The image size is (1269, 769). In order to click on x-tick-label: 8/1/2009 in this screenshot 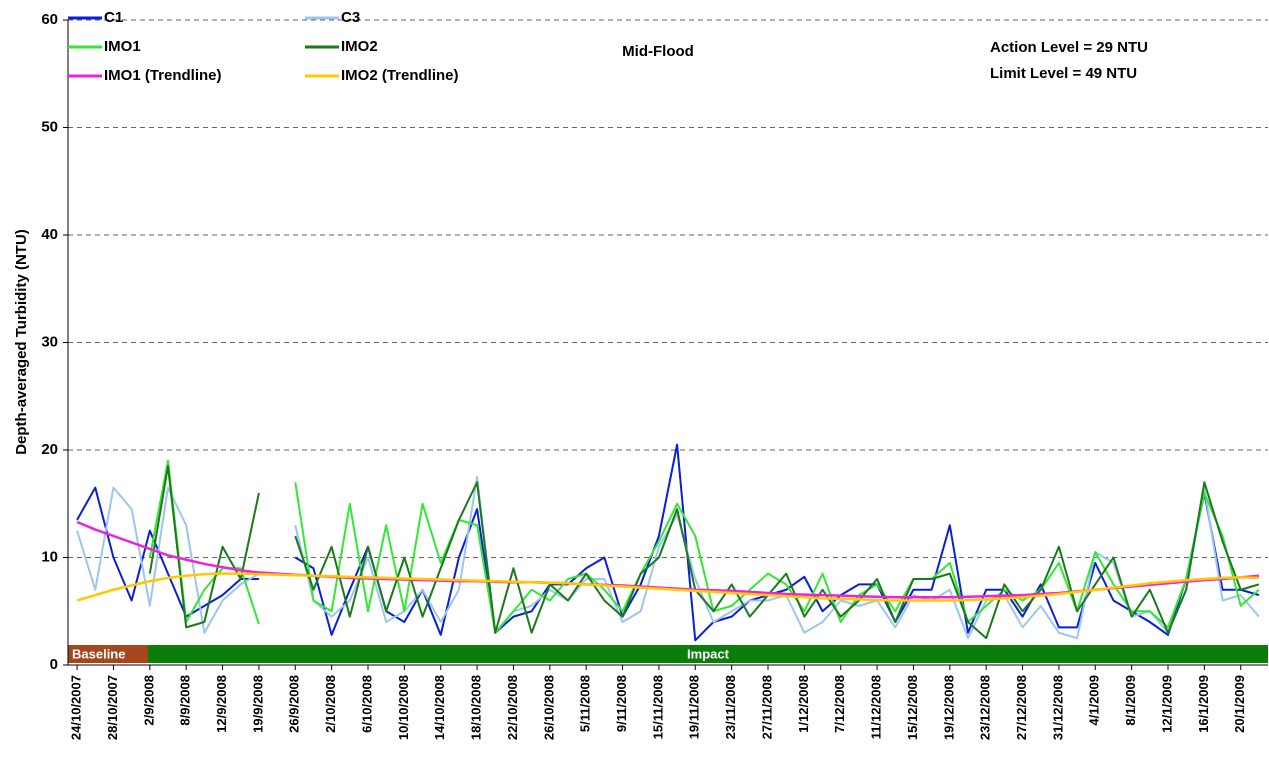, I will do `click(1130, 700)`.